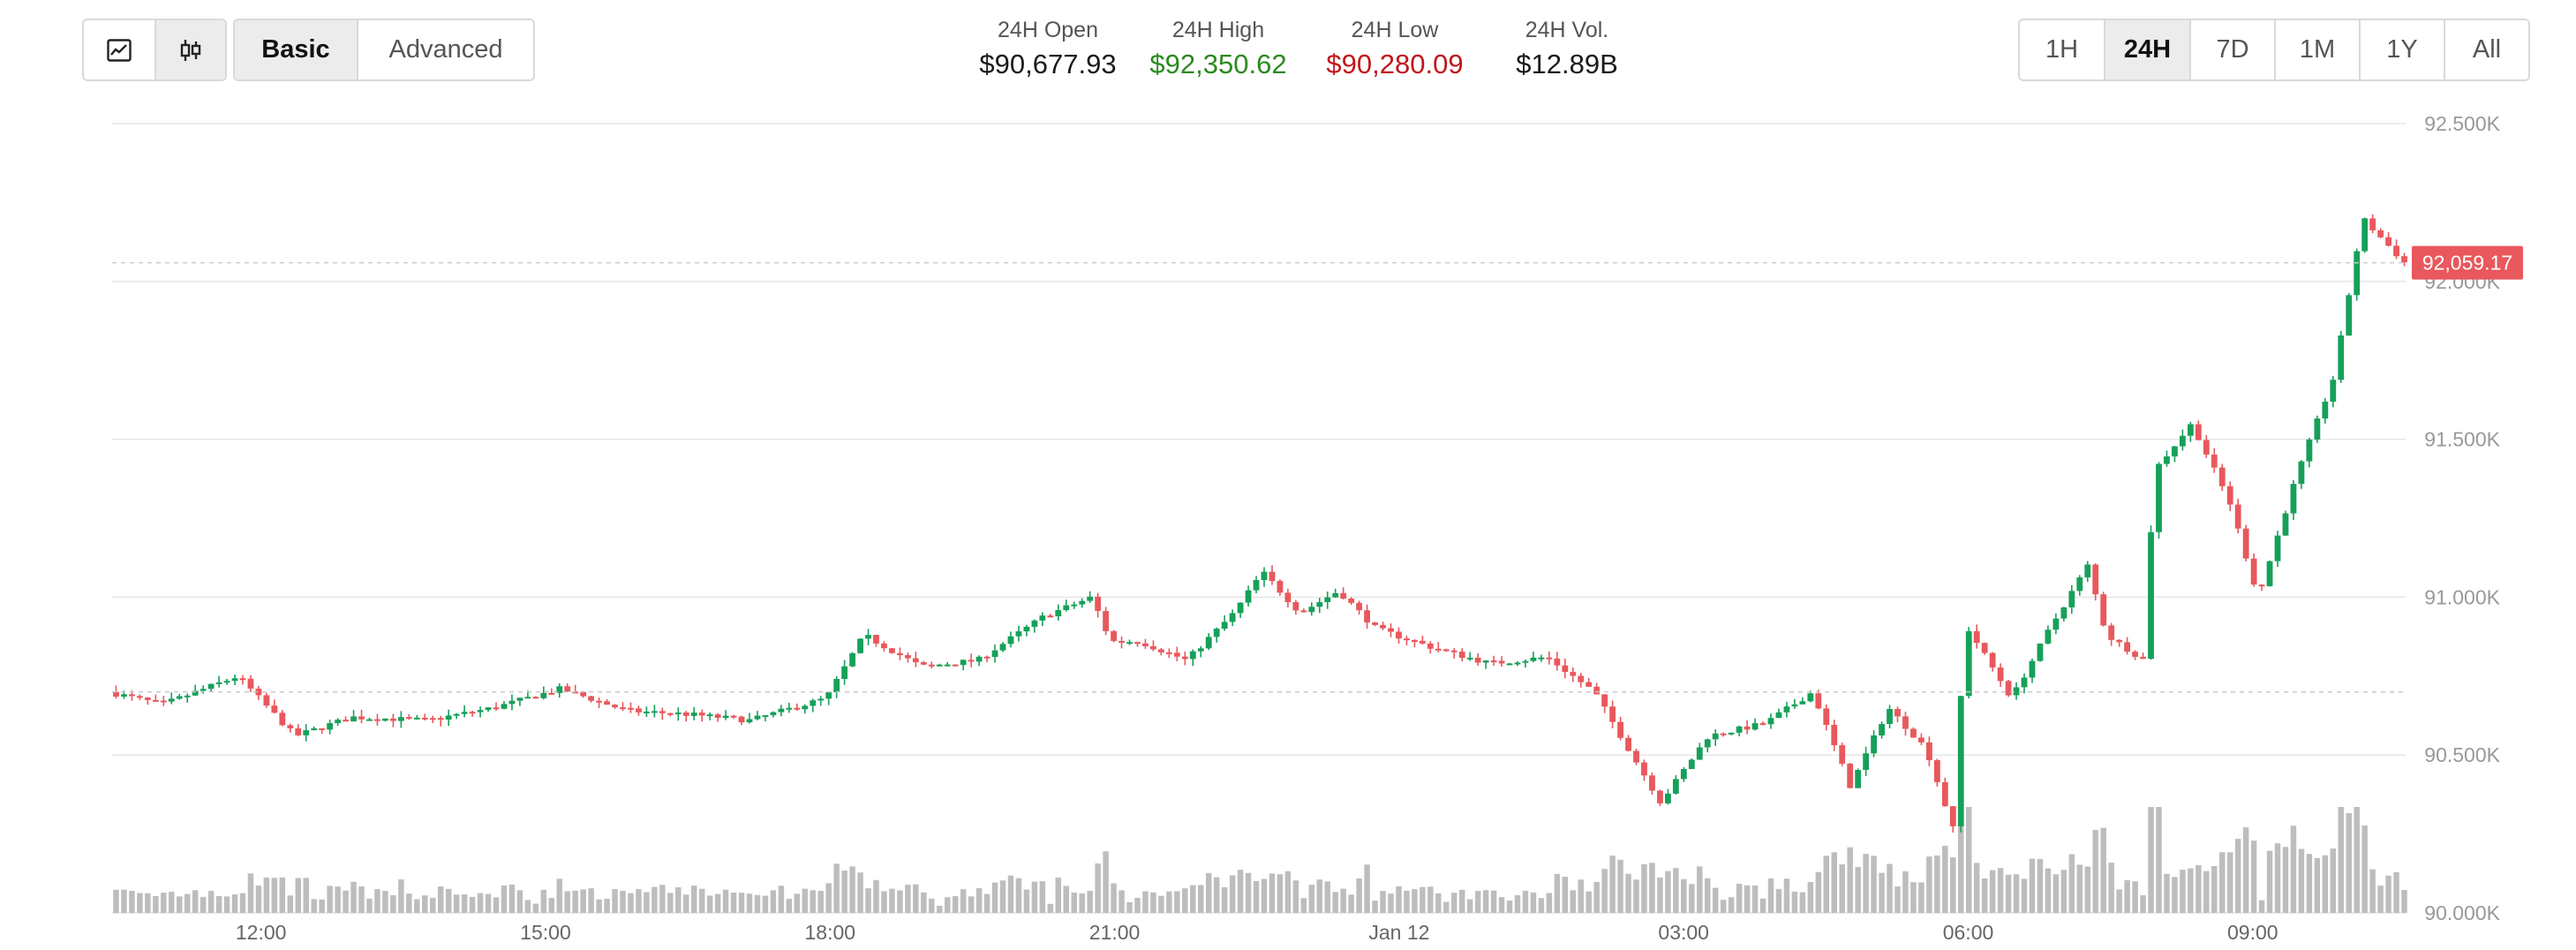 The image size is (2576, 950). I want to click on range-1m: 1M, so click(2317, 50).